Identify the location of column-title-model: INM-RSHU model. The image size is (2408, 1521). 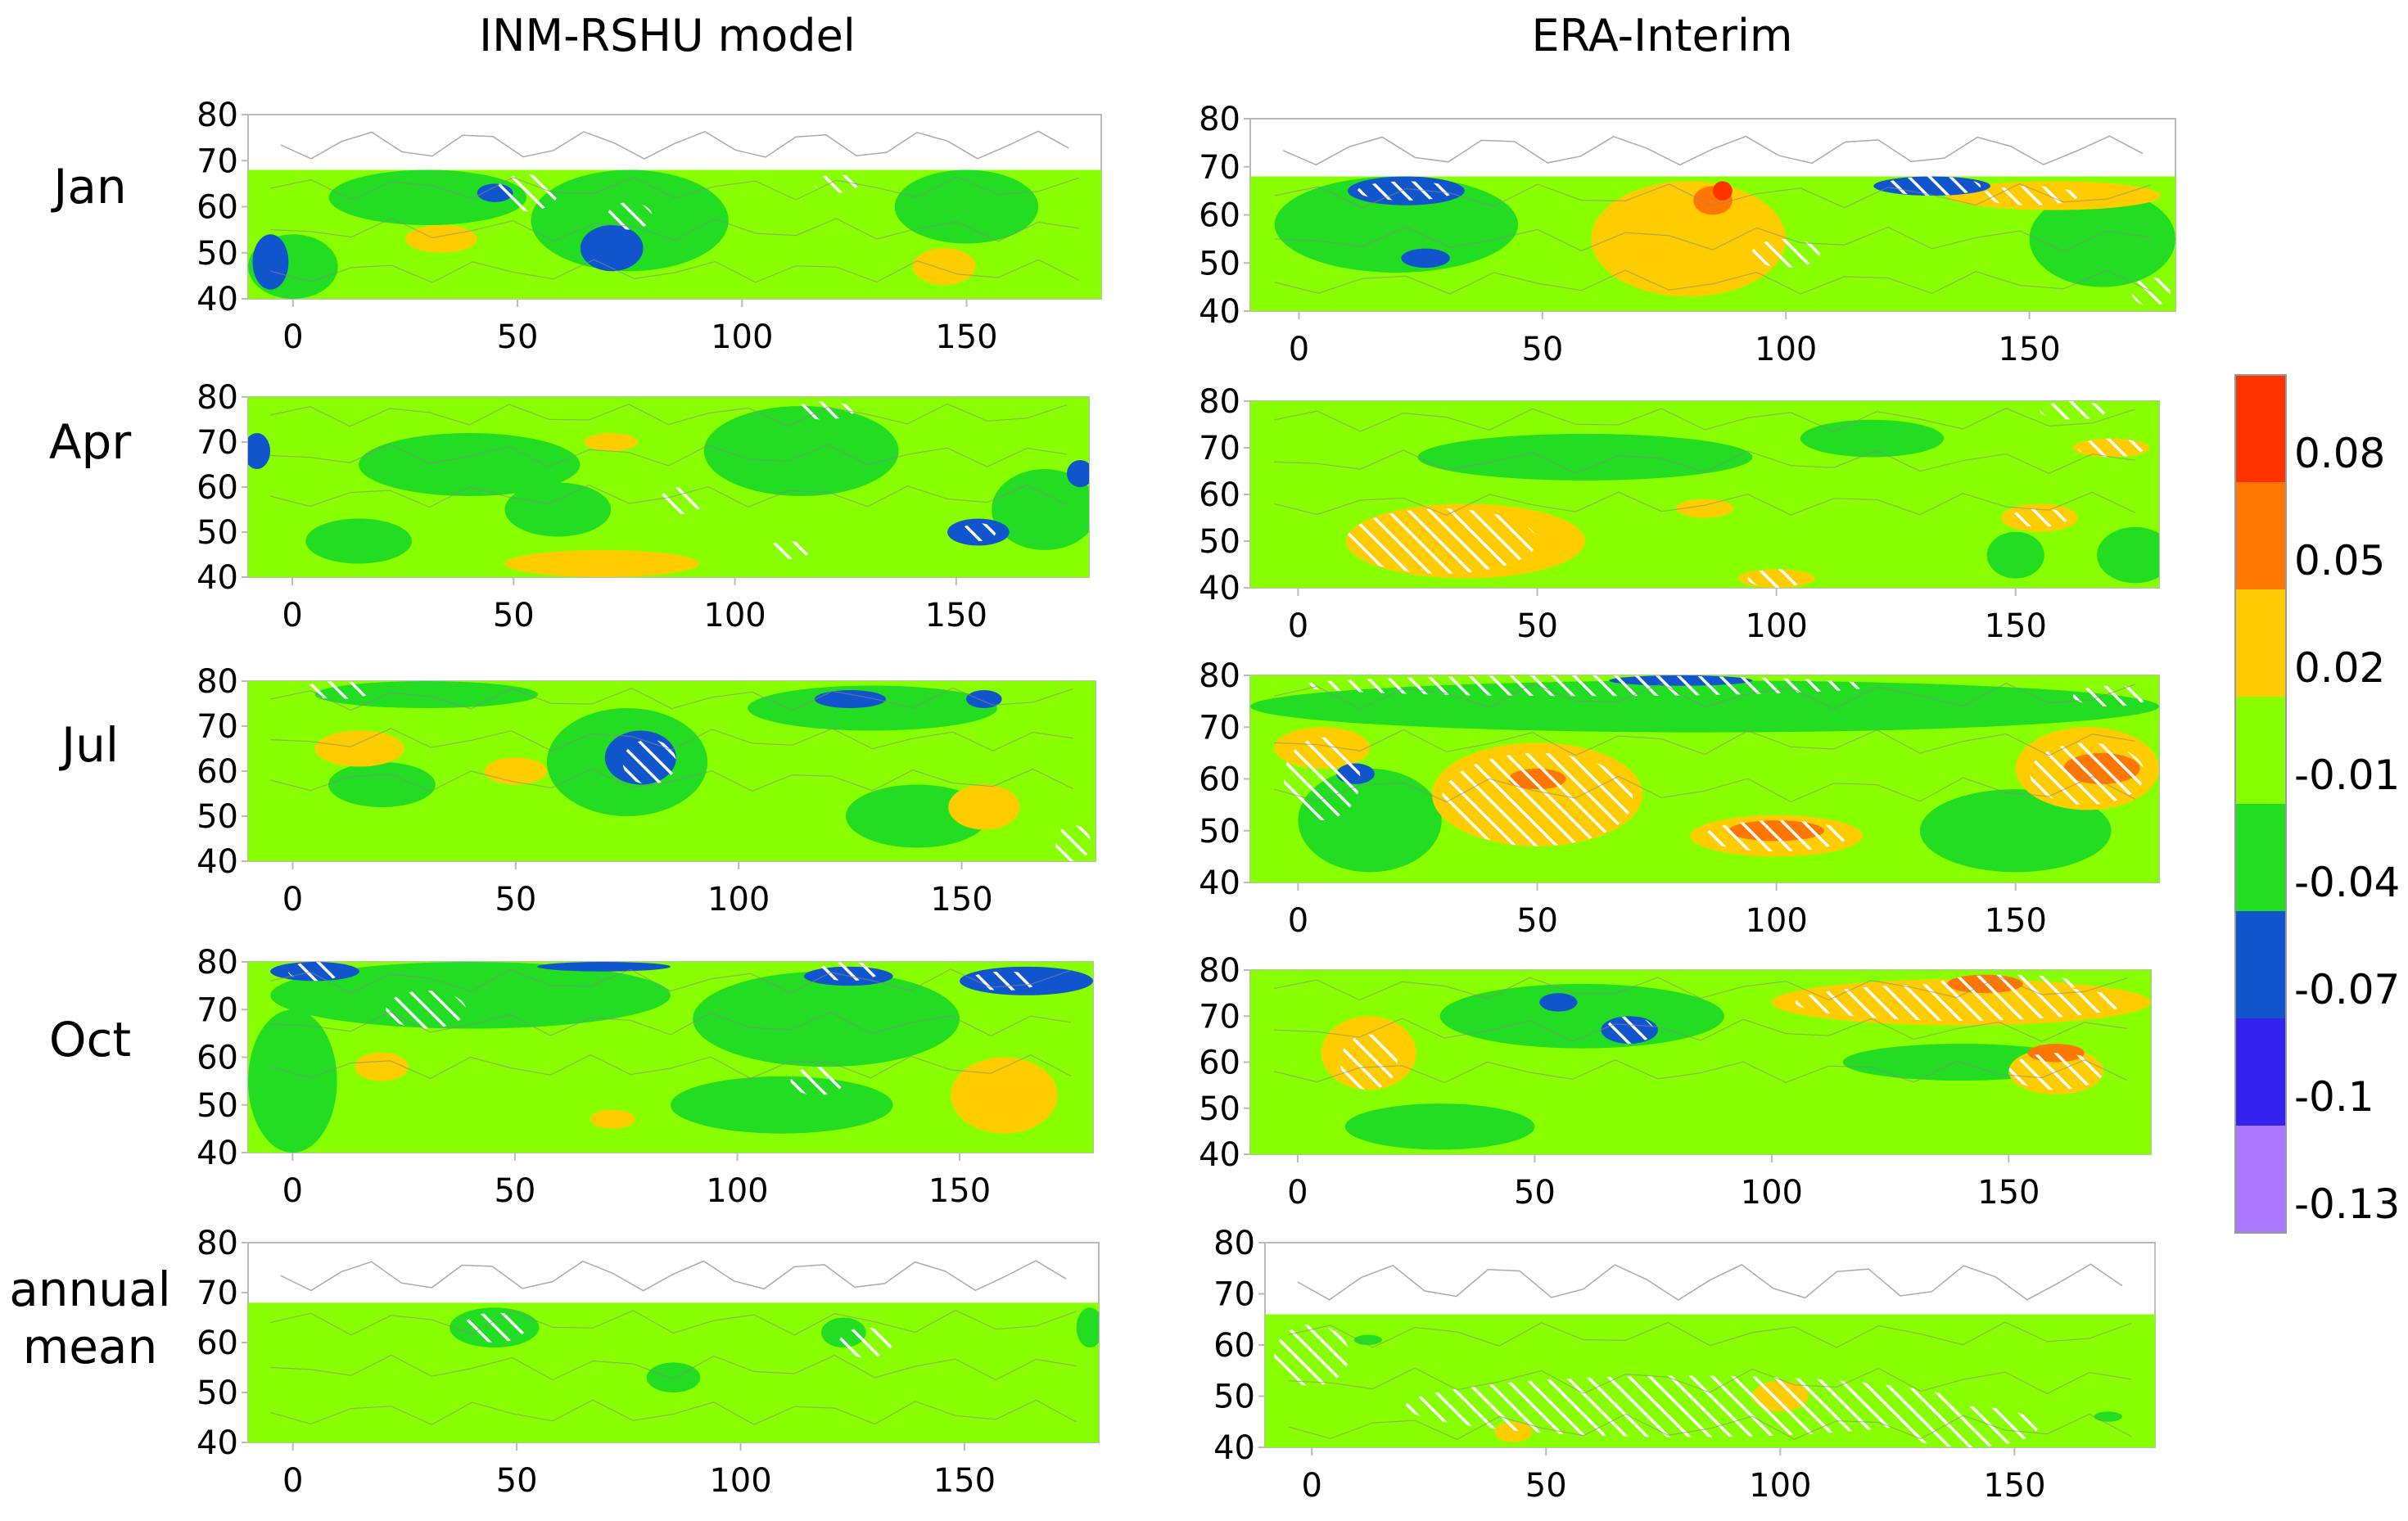
(667, 35).